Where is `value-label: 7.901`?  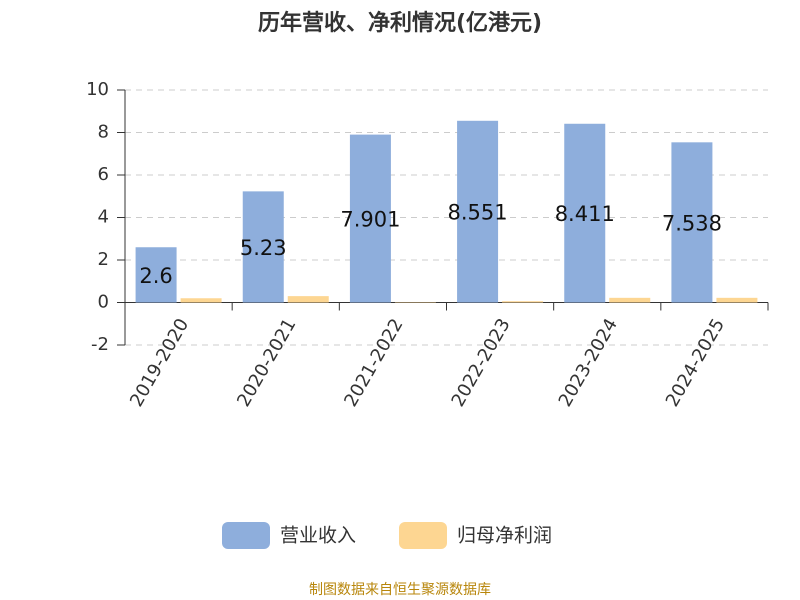
value-label: 7.901 is located at coordinates (370, 220).